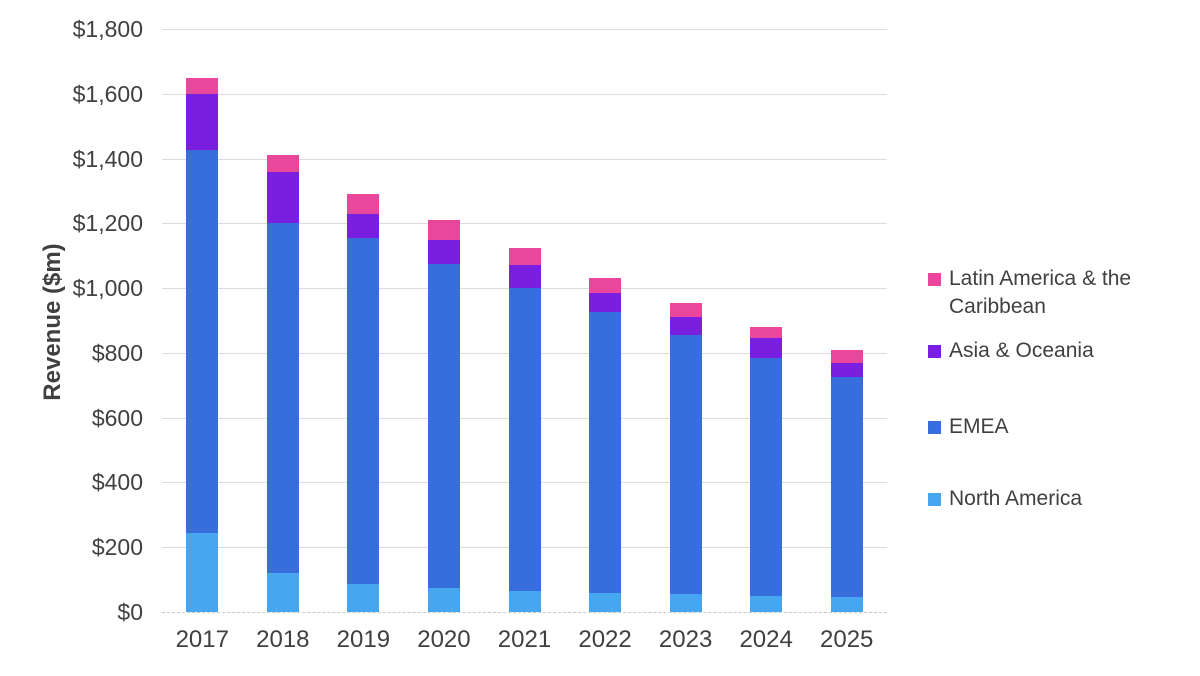 This screenshot has width=1200, height=676. I want to click on bar-segment-emea-2023, so click(685, 465).